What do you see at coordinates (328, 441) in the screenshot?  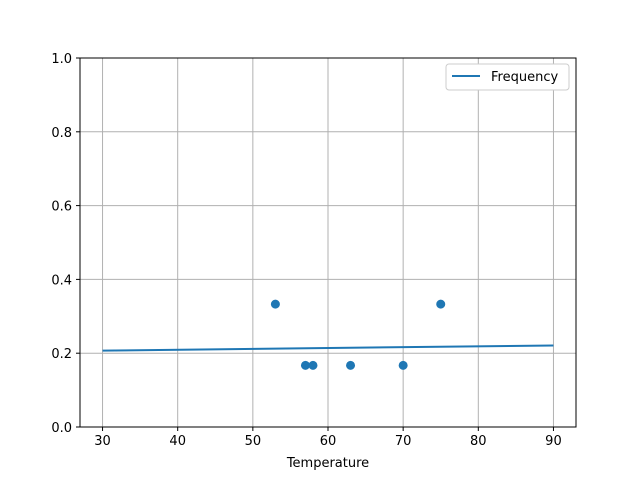 I see `x-tick-label: 60` at bounding box center [328, 441].